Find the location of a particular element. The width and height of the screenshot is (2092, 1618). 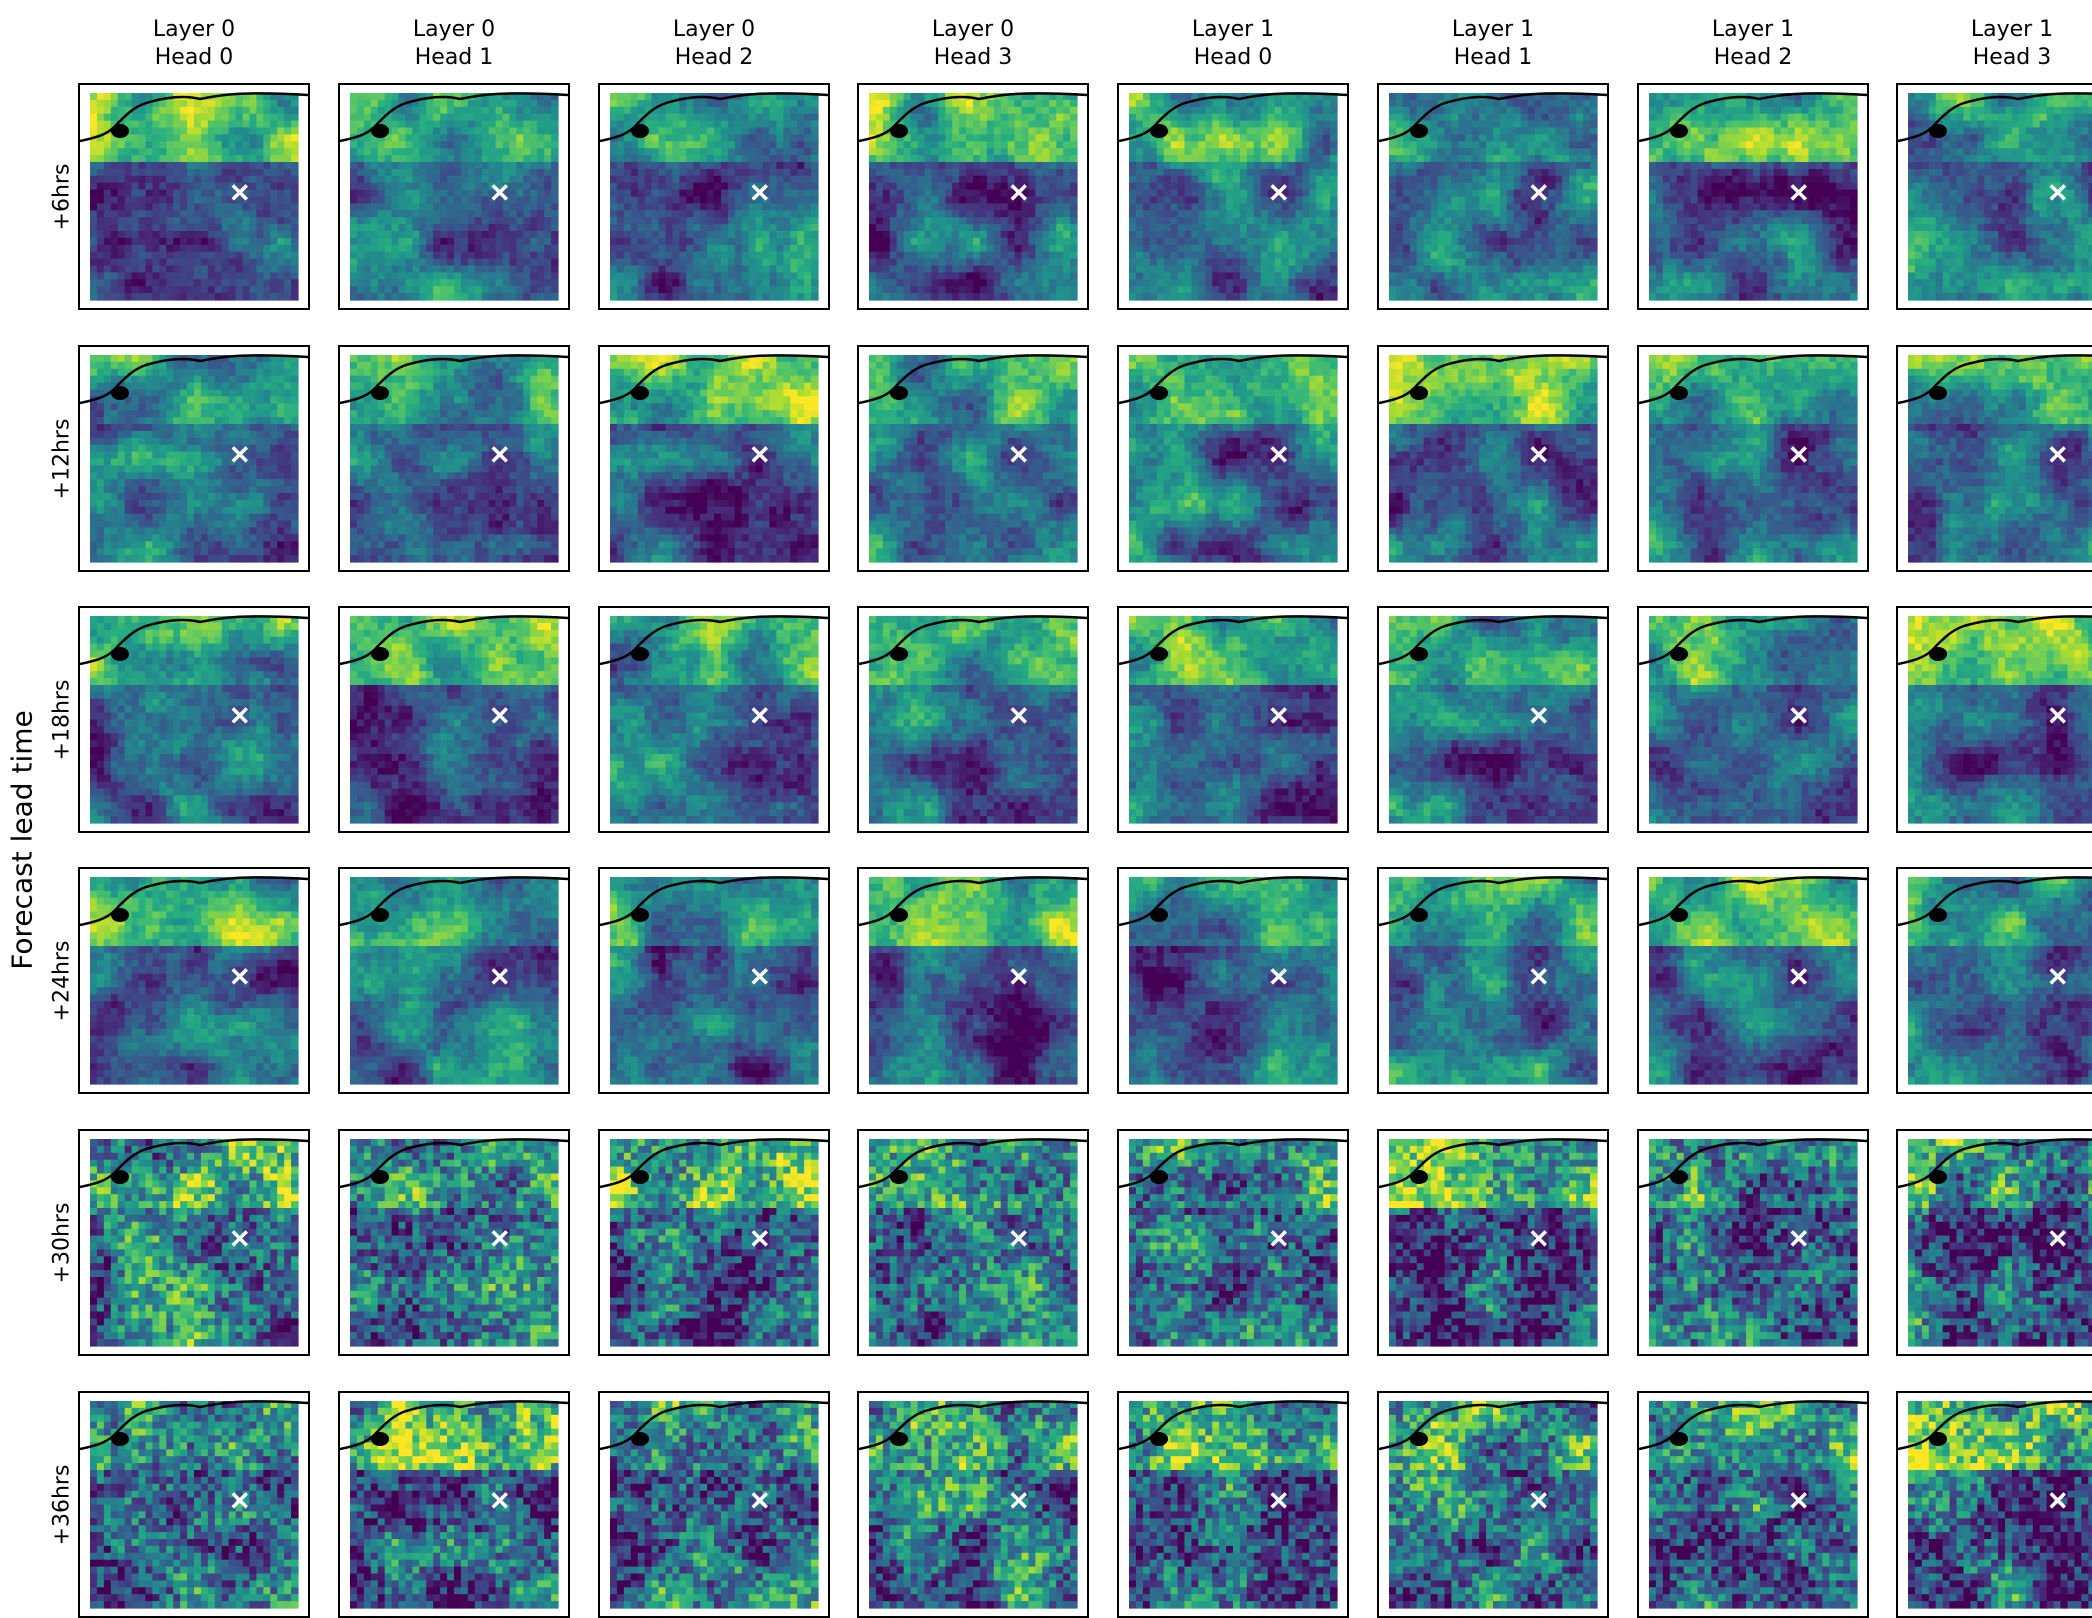

column-header-layer: Layer 0 is located at coordinates (973, 30).